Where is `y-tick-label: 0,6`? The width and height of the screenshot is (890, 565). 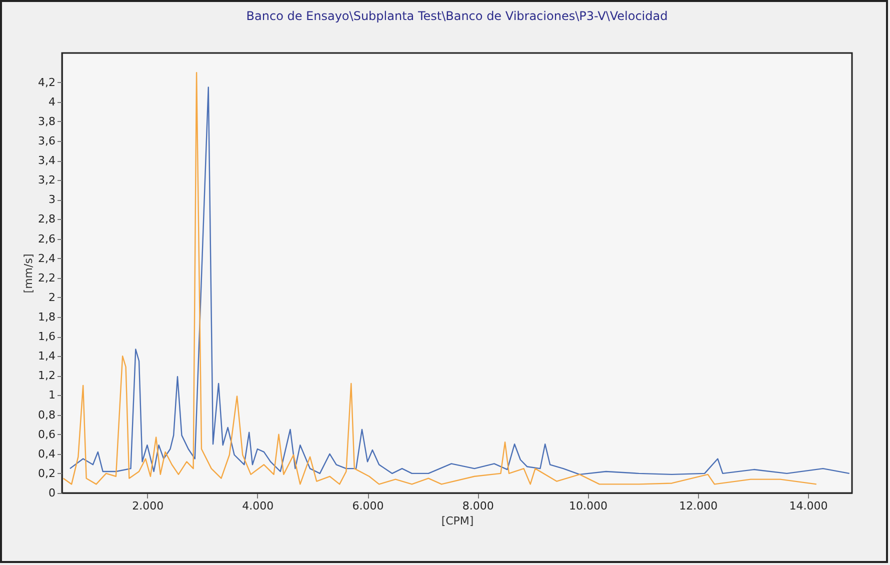
y-tick-label: 0,6 is located at coordinates (47, 434).